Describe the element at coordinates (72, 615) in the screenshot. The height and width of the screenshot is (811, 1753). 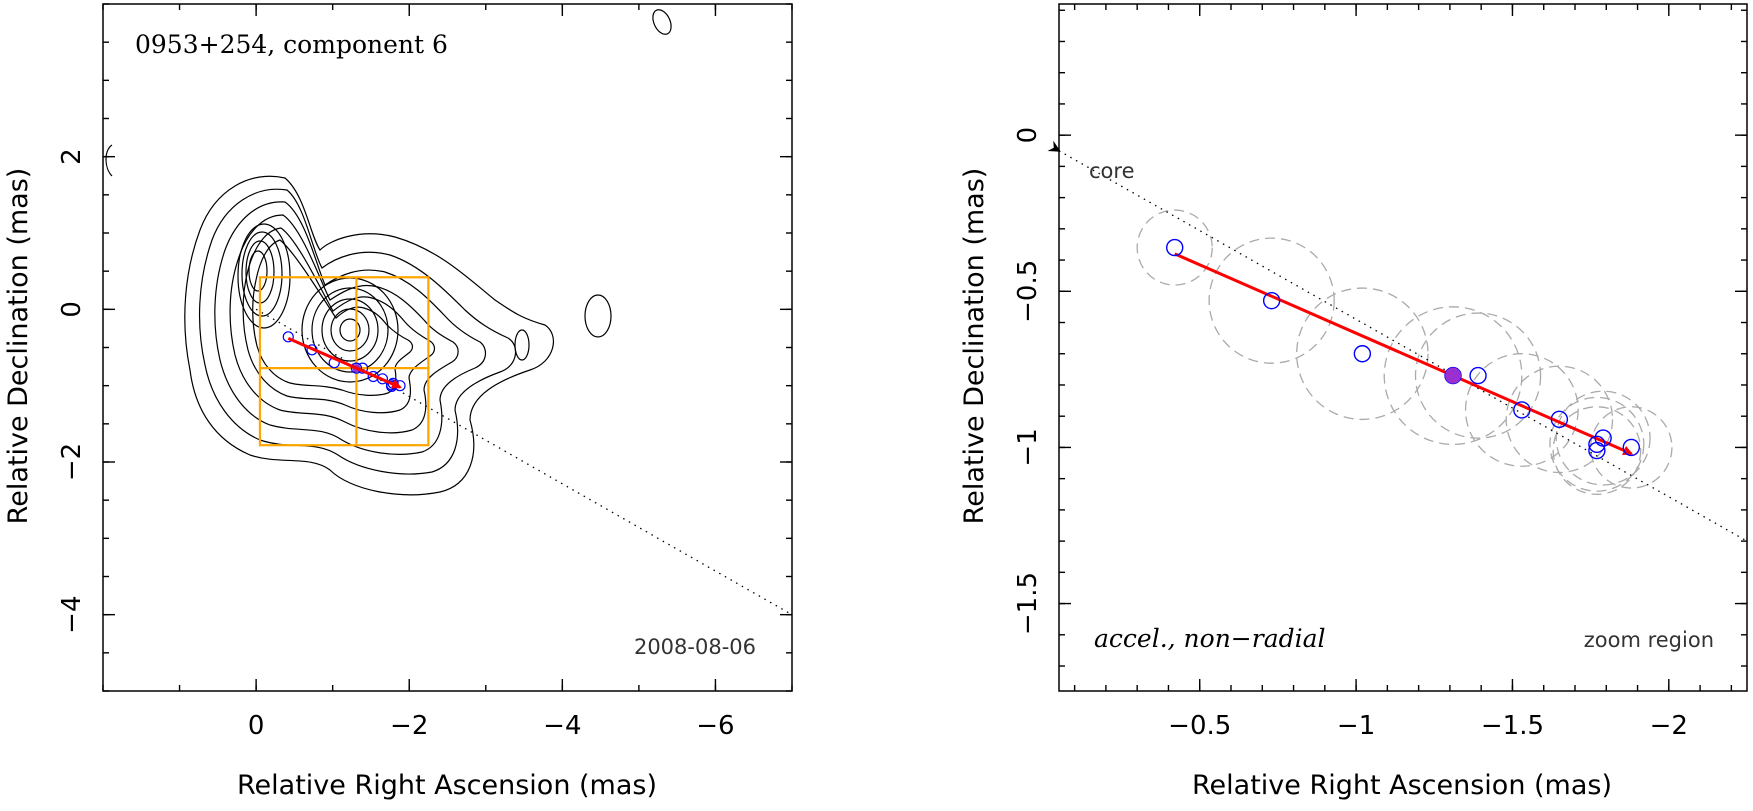
I see `left-y-tick-label: −4` at that location.